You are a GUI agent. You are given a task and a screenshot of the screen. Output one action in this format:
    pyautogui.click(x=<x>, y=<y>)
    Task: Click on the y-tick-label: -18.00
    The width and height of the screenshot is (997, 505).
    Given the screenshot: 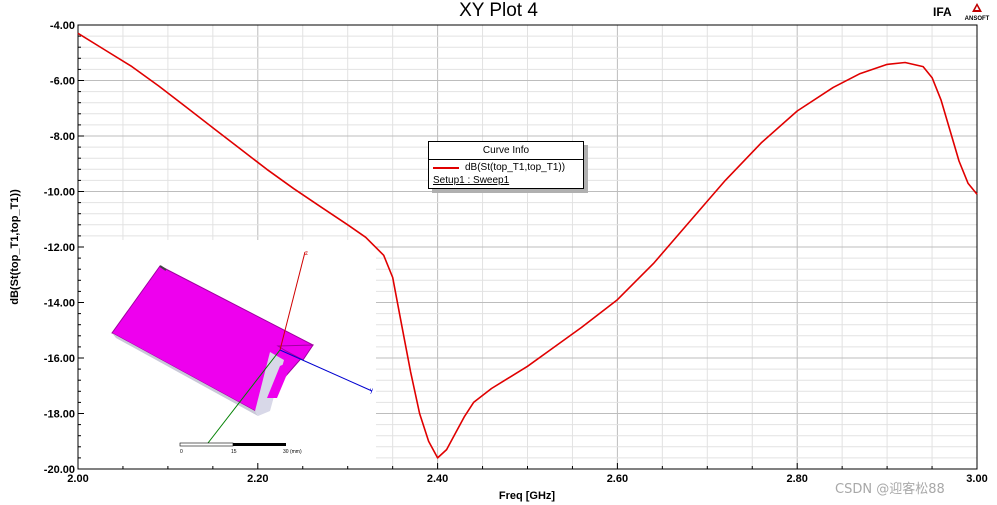 What is the action you would take?
    pyautogui.click(x=59, y=415)
    